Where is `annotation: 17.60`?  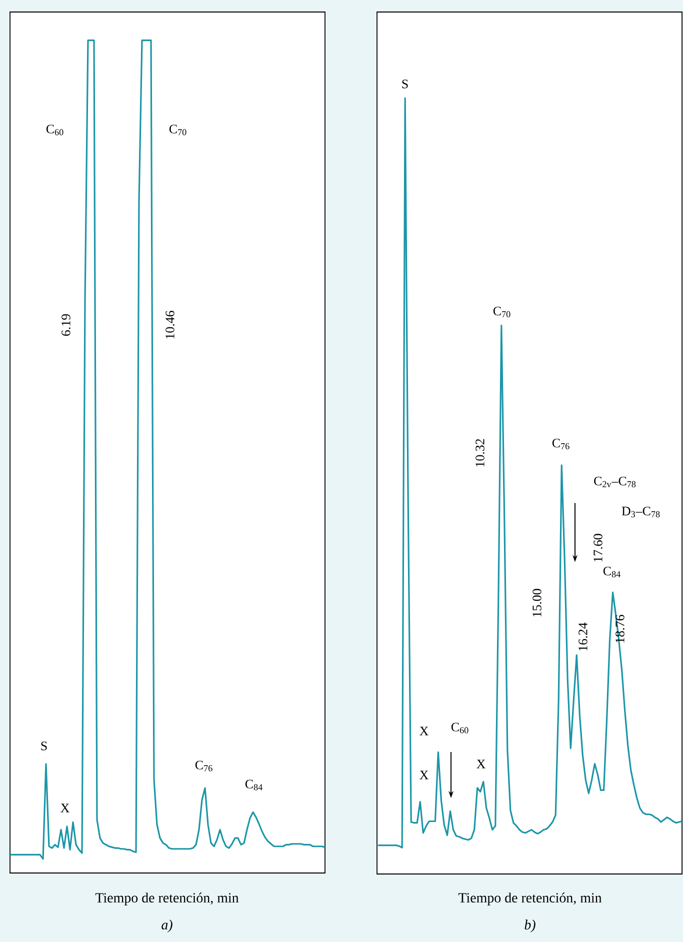 annotation: 17.60 is located at coordinates (598, 548).